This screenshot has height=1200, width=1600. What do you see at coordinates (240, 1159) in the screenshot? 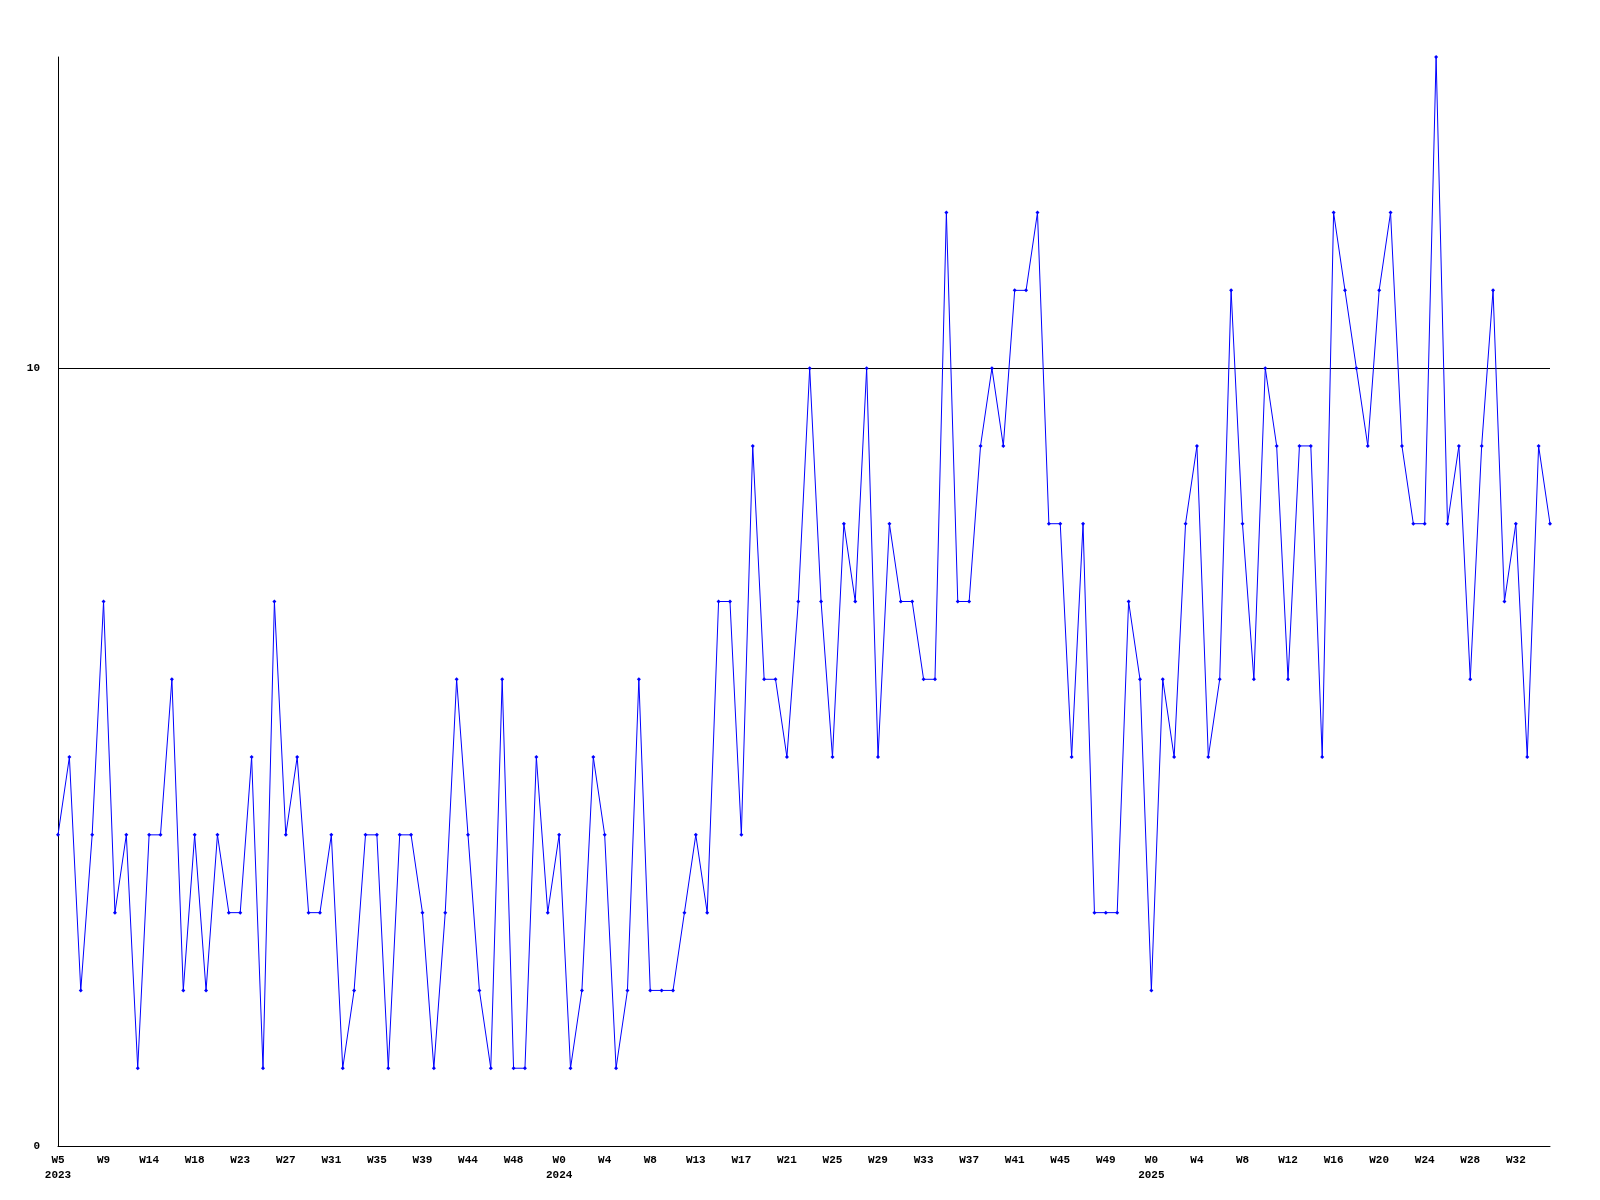
I see `x-tick-label: W23` at bounding box center [240, 1159].